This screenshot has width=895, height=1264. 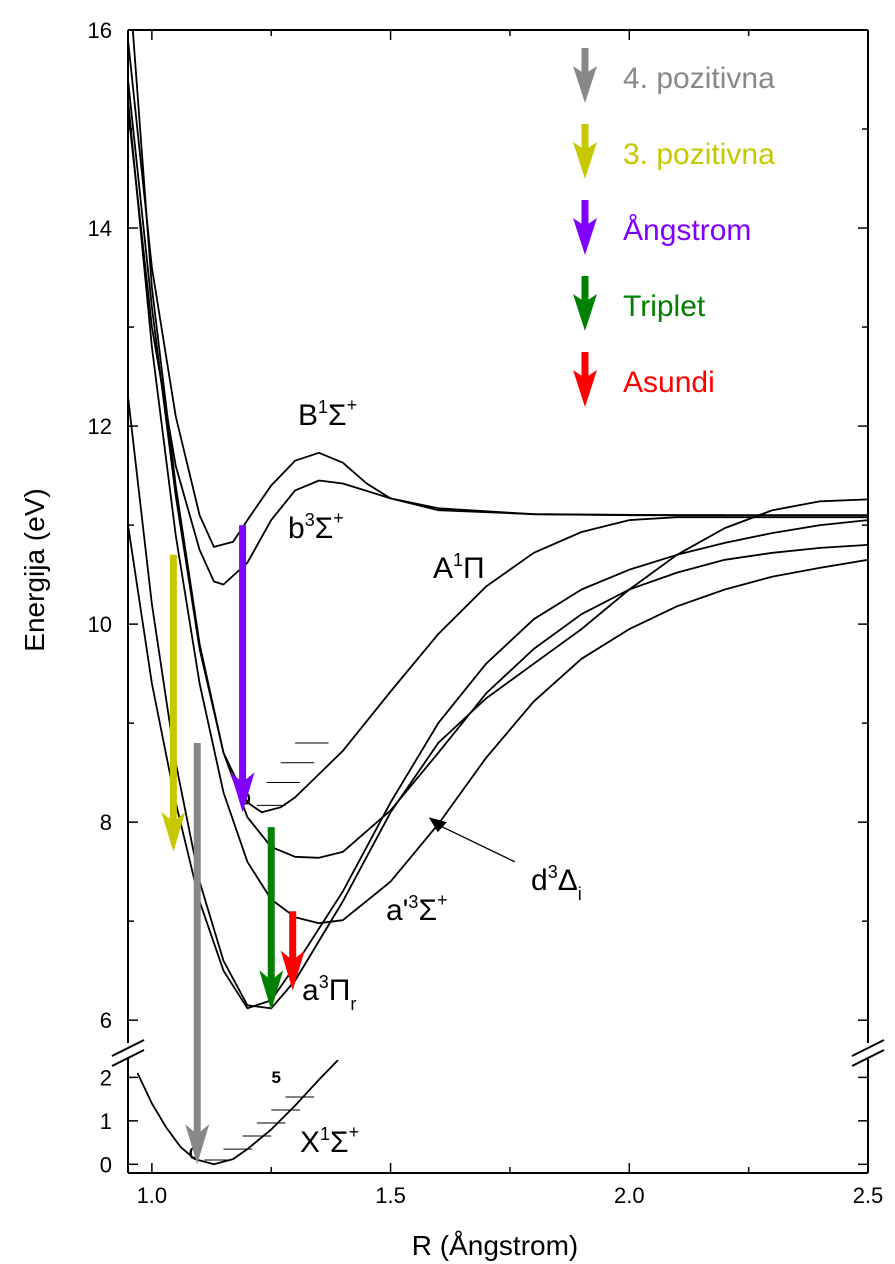 I want to click on state-label-B: B1Σ+, so click(x=327, y=413).